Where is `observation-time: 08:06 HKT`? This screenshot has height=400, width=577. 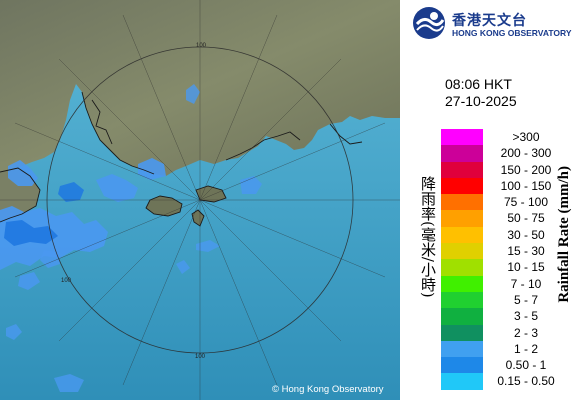 observation-time: 08:06 HKT is located at coordinates (478, 84).